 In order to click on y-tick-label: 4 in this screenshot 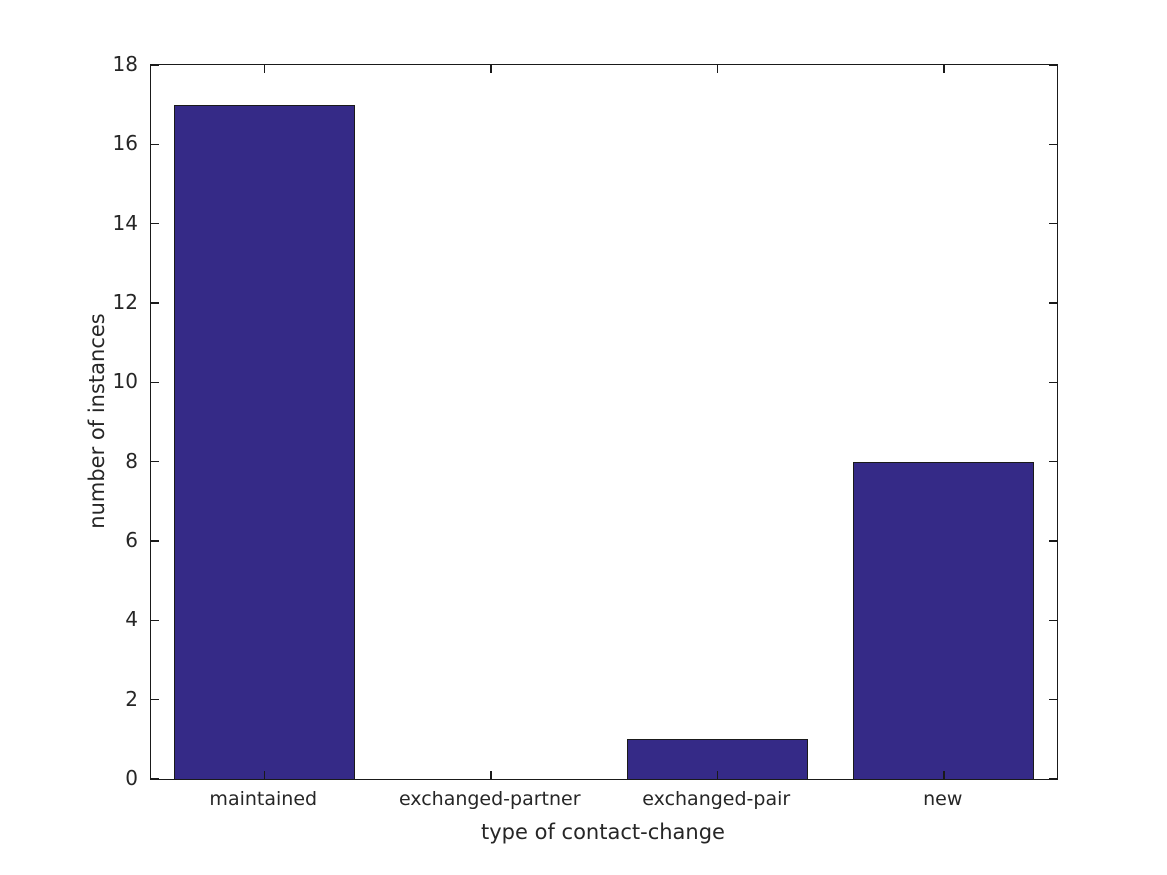, I will do `click(131, 619)`.